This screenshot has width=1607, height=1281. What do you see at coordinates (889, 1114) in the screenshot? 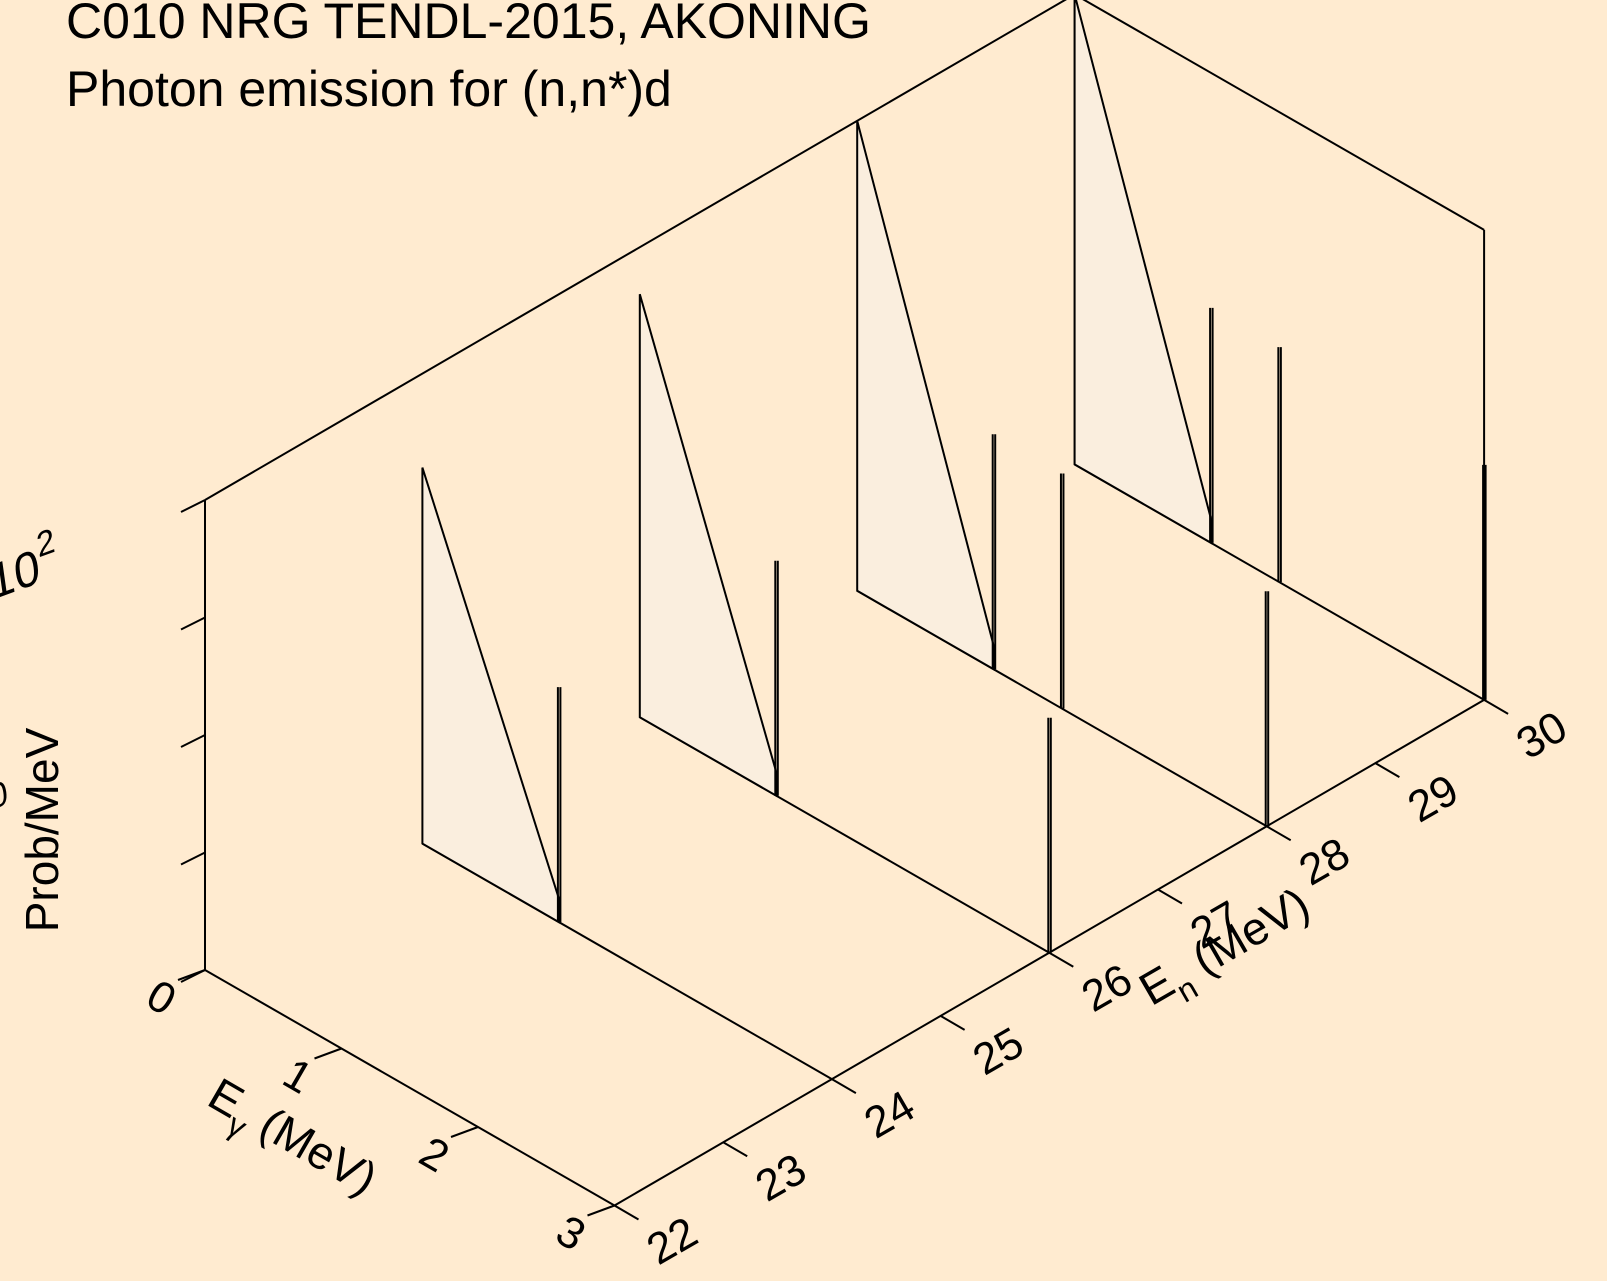
I see `y-tick-label: 24` at bounding box center [889, 1114].